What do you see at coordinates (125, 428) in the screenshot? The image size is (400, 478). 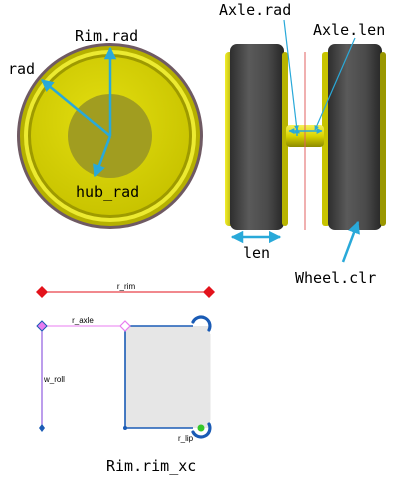 I see `profile-corner-point` at bounding box center [125, 428].